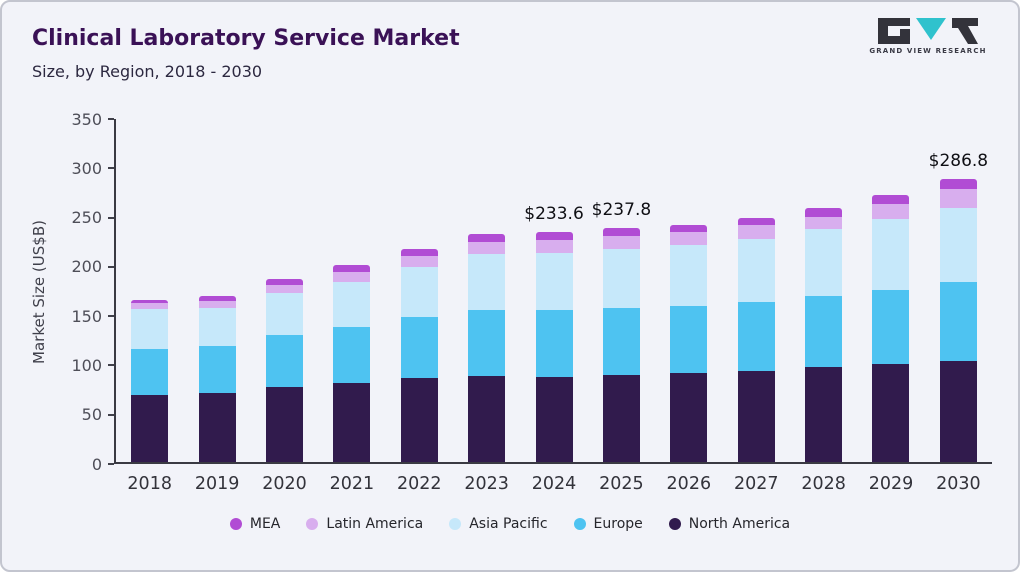  Describe the element at coordinates (419, 484) in the screenshot. I see `x-tick-label: 2022` at that location.